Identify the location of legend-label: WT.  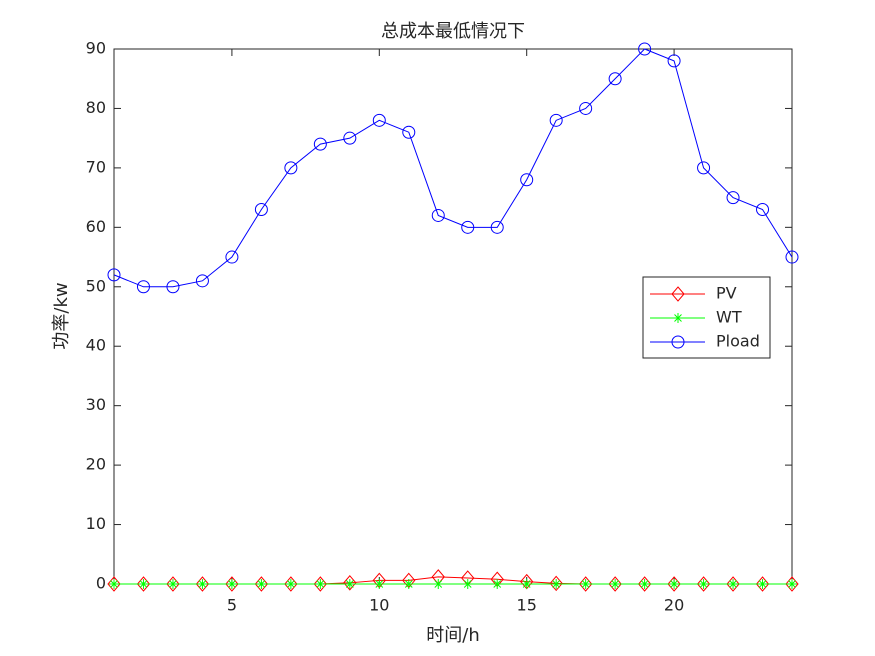
(729, 317).